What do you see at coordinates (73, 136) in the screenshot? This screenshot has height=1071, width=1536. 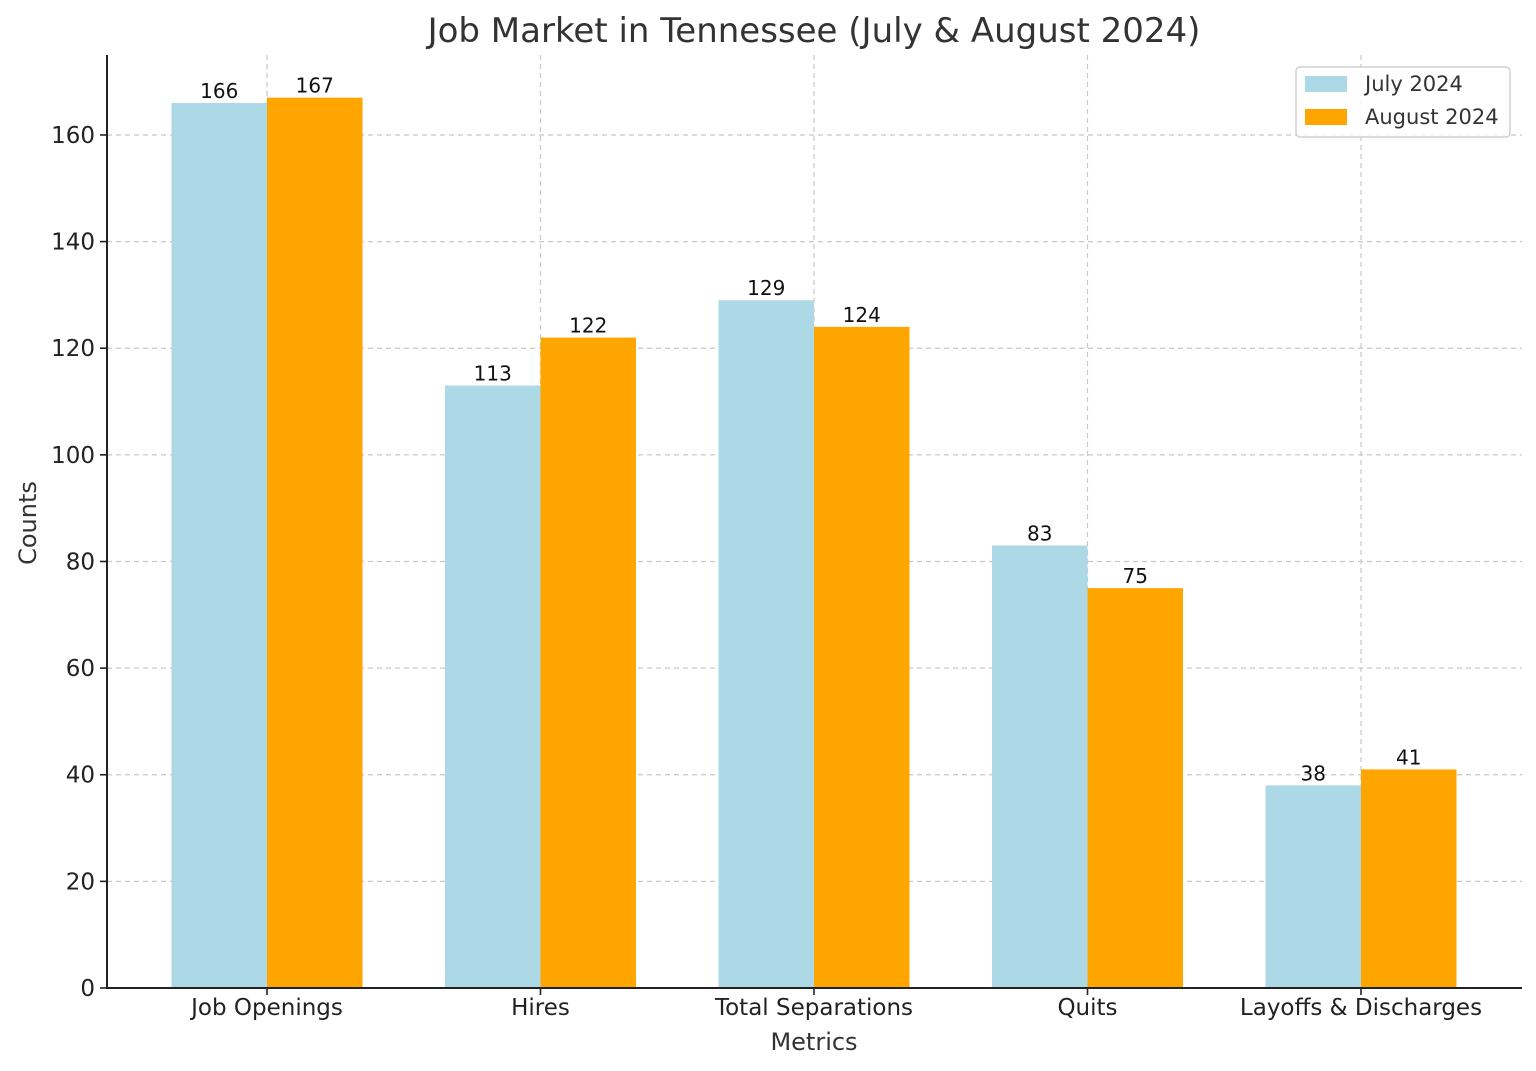 I see `y-tick-label: 160` at bounding box center [73, 136].